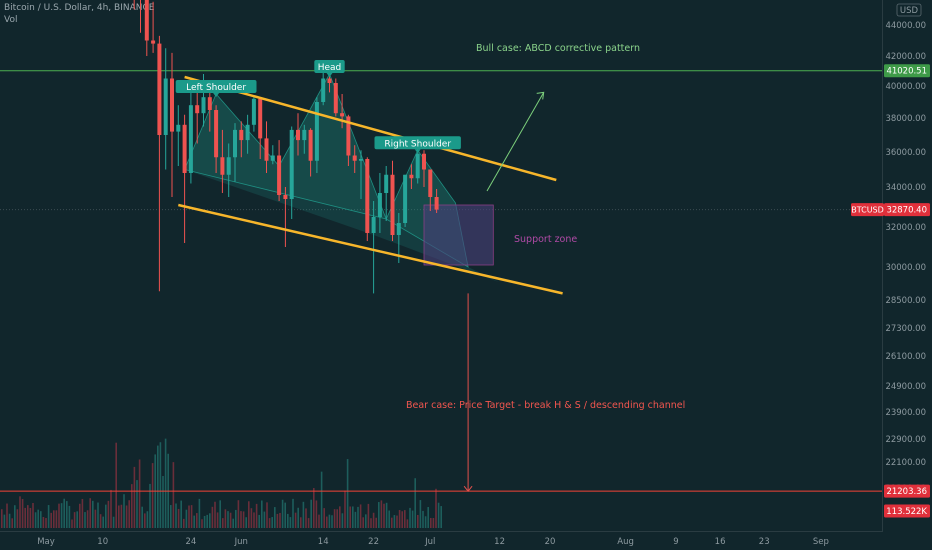  What do you see at coordinates (905, 26) in the screenshot?
I see `y-tick-label: 44000.00` at bounding box center [905, 26].